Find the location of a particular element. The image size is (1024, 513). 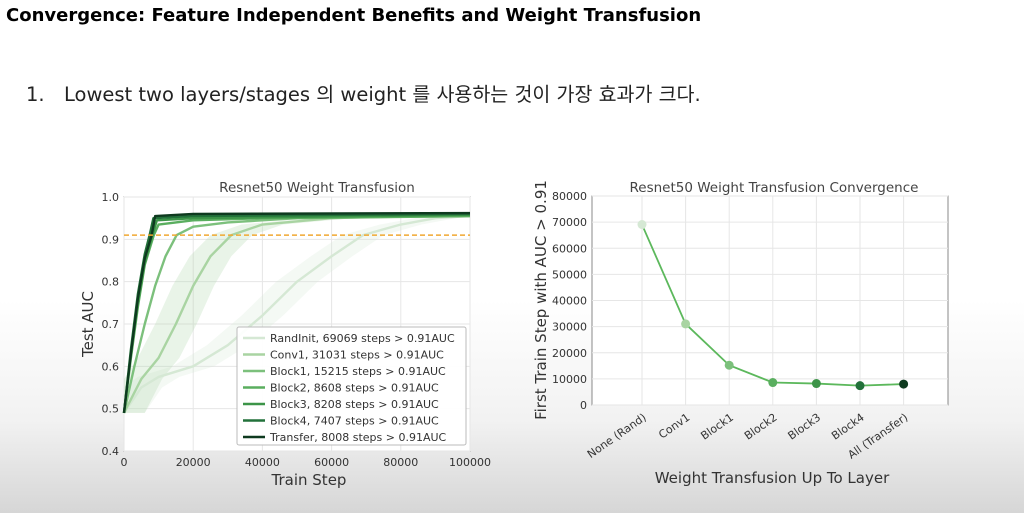

x-axis-label: Train Step is located at coordinates (309, 480).